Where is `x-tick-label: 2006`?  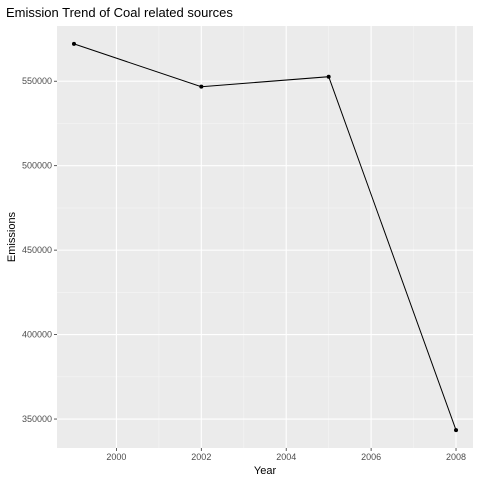 x-tick-label: 2006 is located at coordinates (371, 457).